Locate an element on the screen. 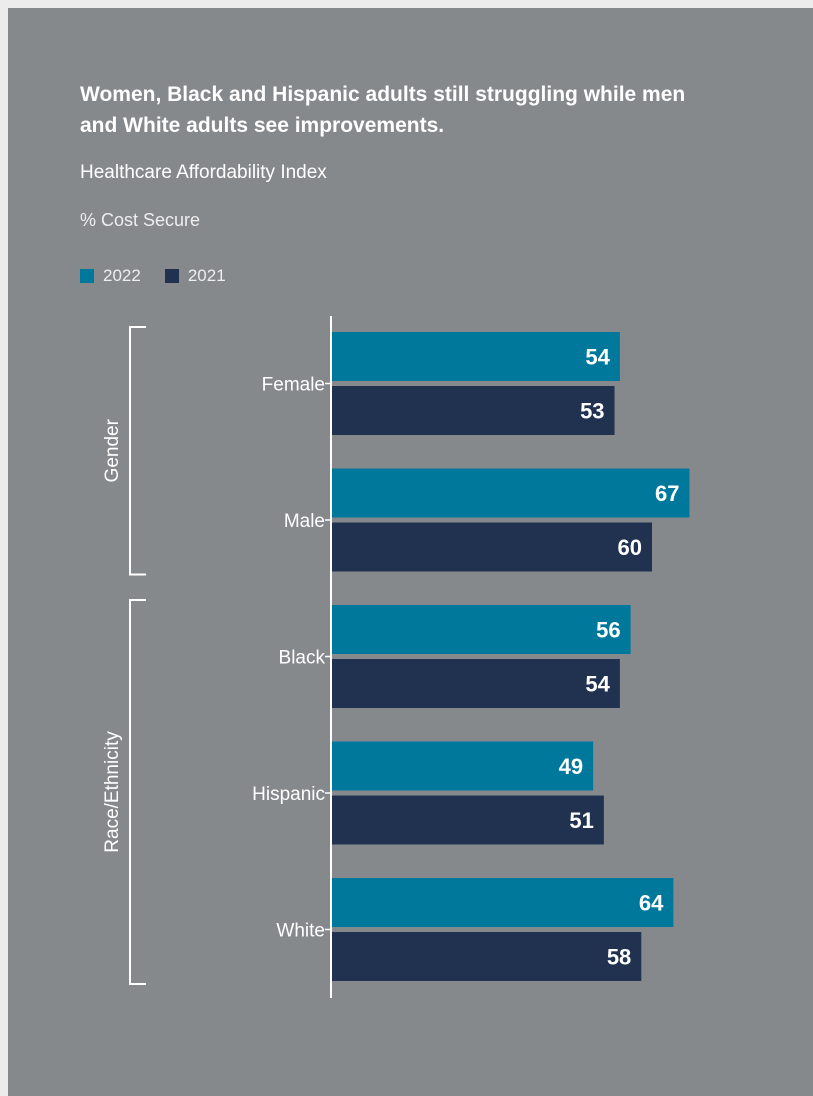  category-label-black: Black is located at coordinates (302, 658).